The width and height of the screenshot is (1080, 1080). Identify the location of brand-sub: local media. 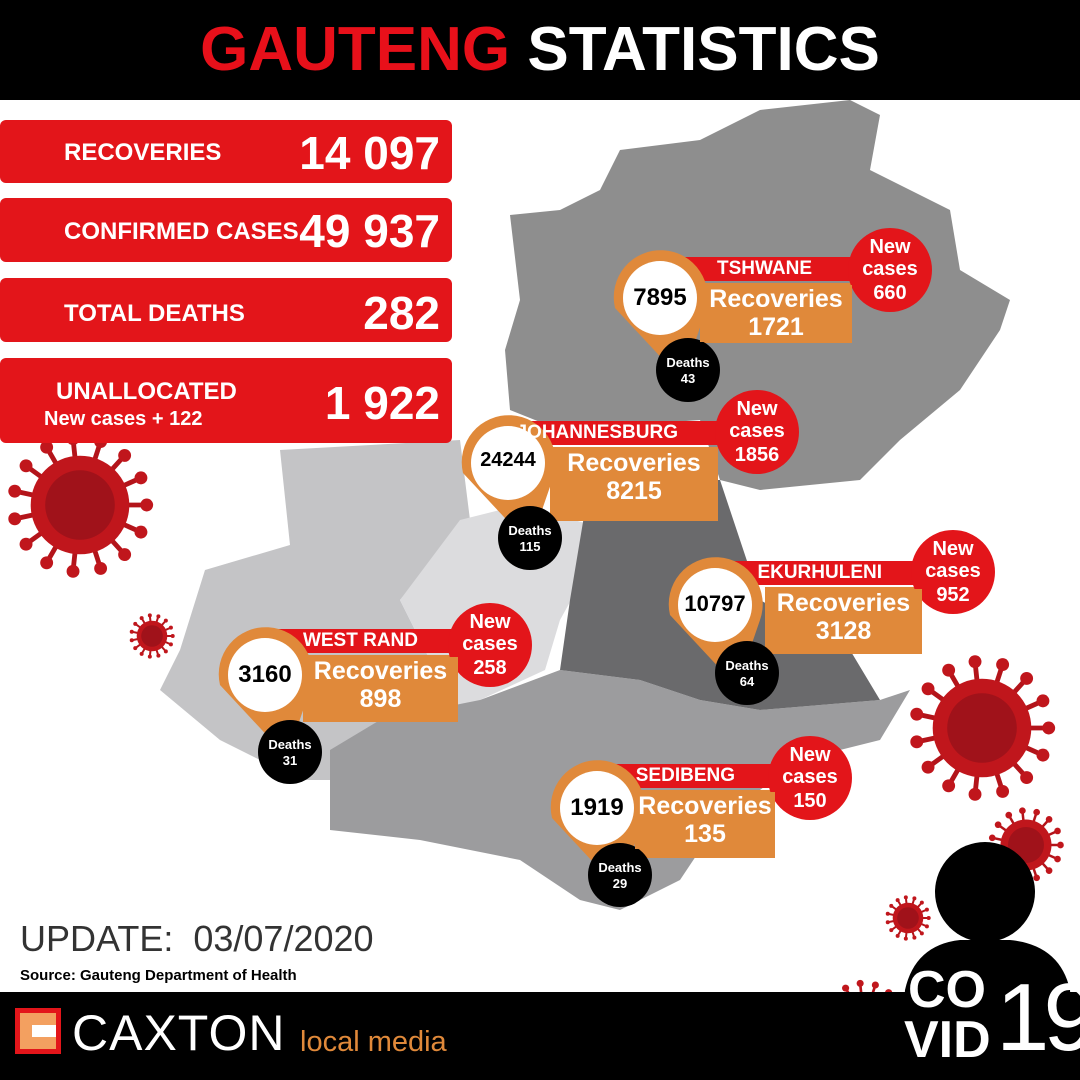
(373, 1042).